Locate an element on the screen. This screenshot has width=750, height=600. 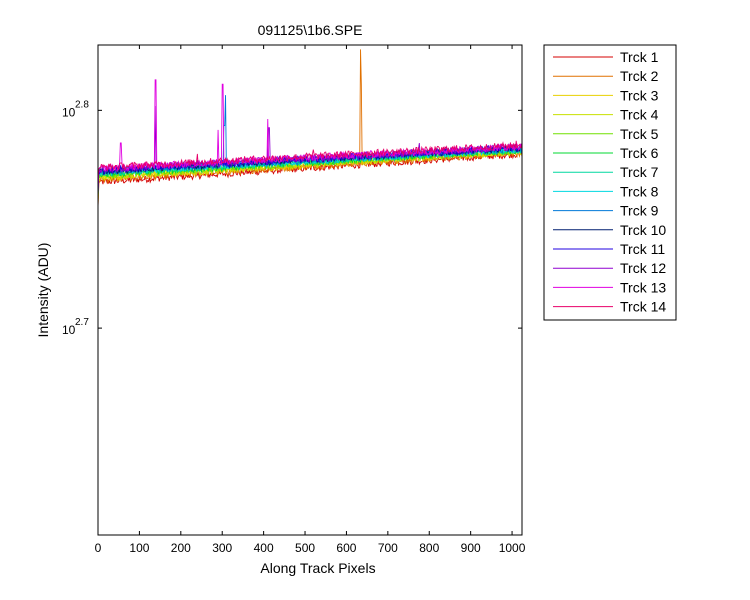
legend-label-13: Trck 13 is located at coordinates (643, 287).